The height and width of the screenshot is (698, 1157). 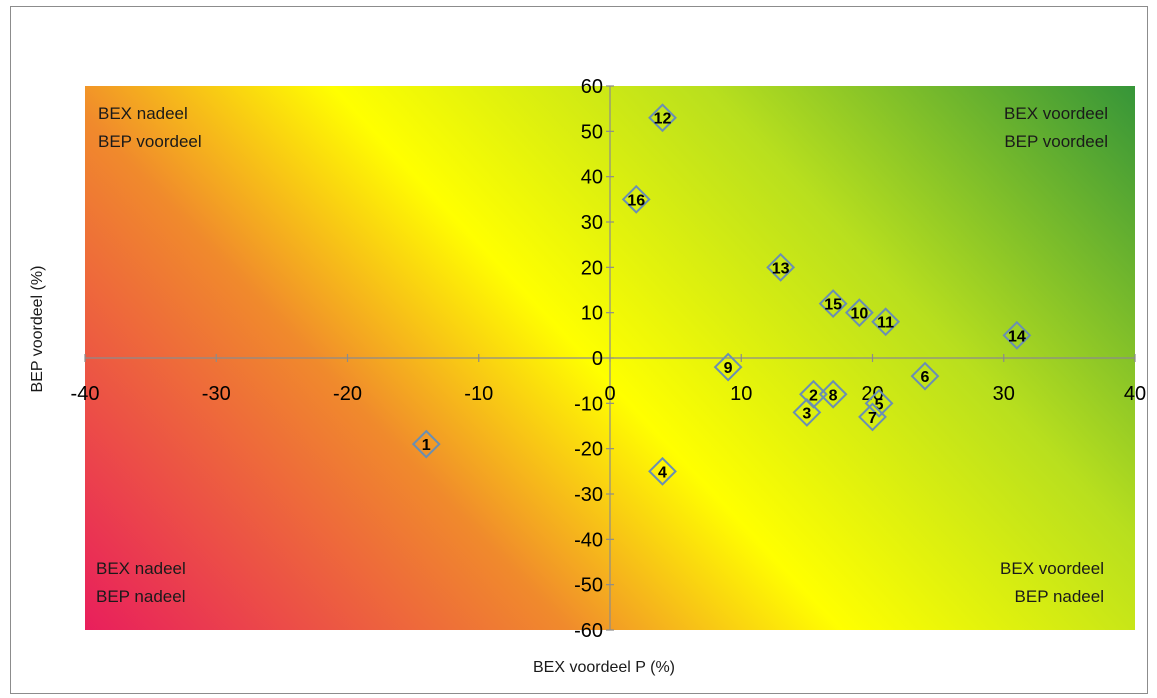 What do you see at coordinates (141, 568) in the screenshot?
I see `quadrant-bottom-left-line-1: BEX nadeel` at bounding box center [141, 568].